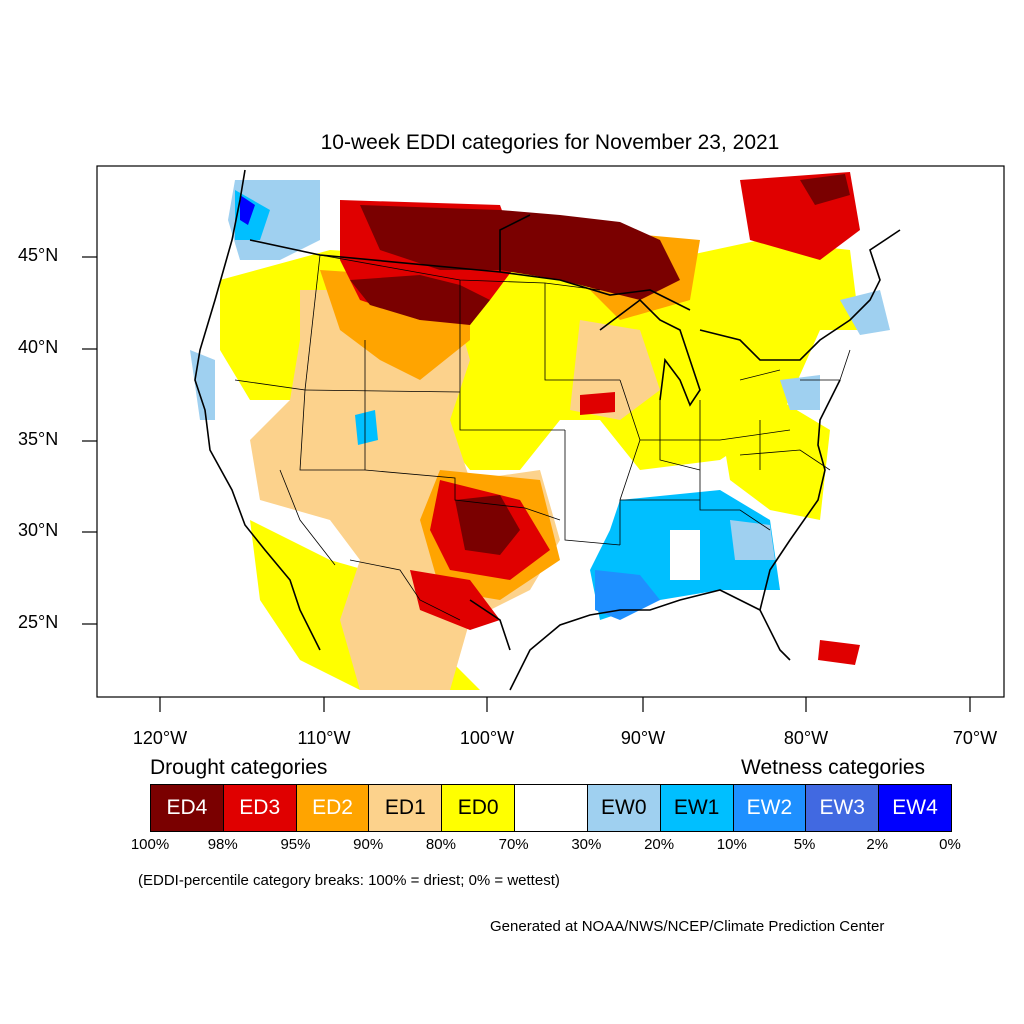  Describe the element at coordinates (843, 808) in the screenshot. I see `legend-swatch-ew3: EW3` at that location.